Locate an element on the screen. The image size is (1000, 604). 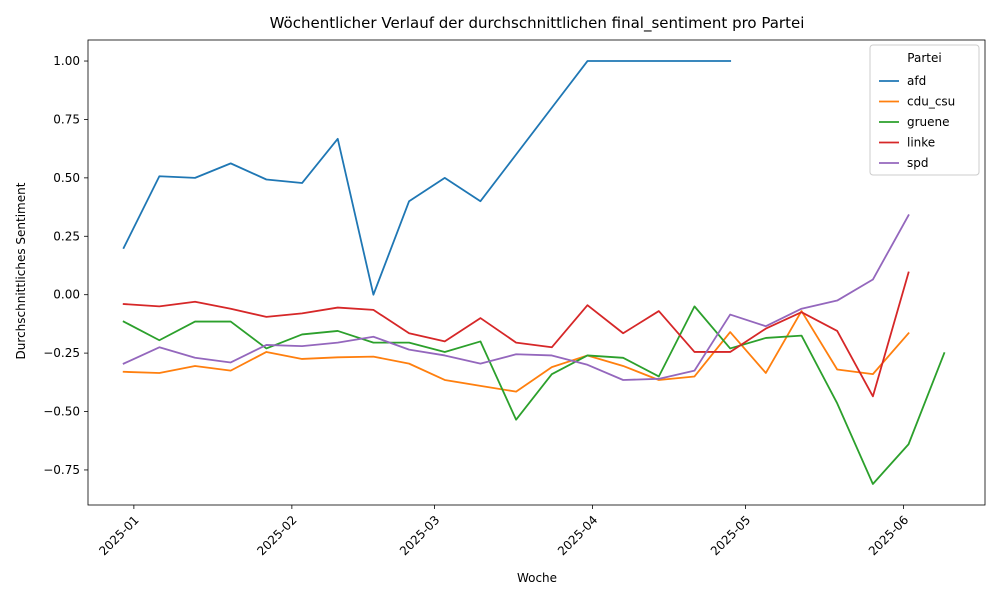
legend-title: Partei is located at coordinates (924, 58).